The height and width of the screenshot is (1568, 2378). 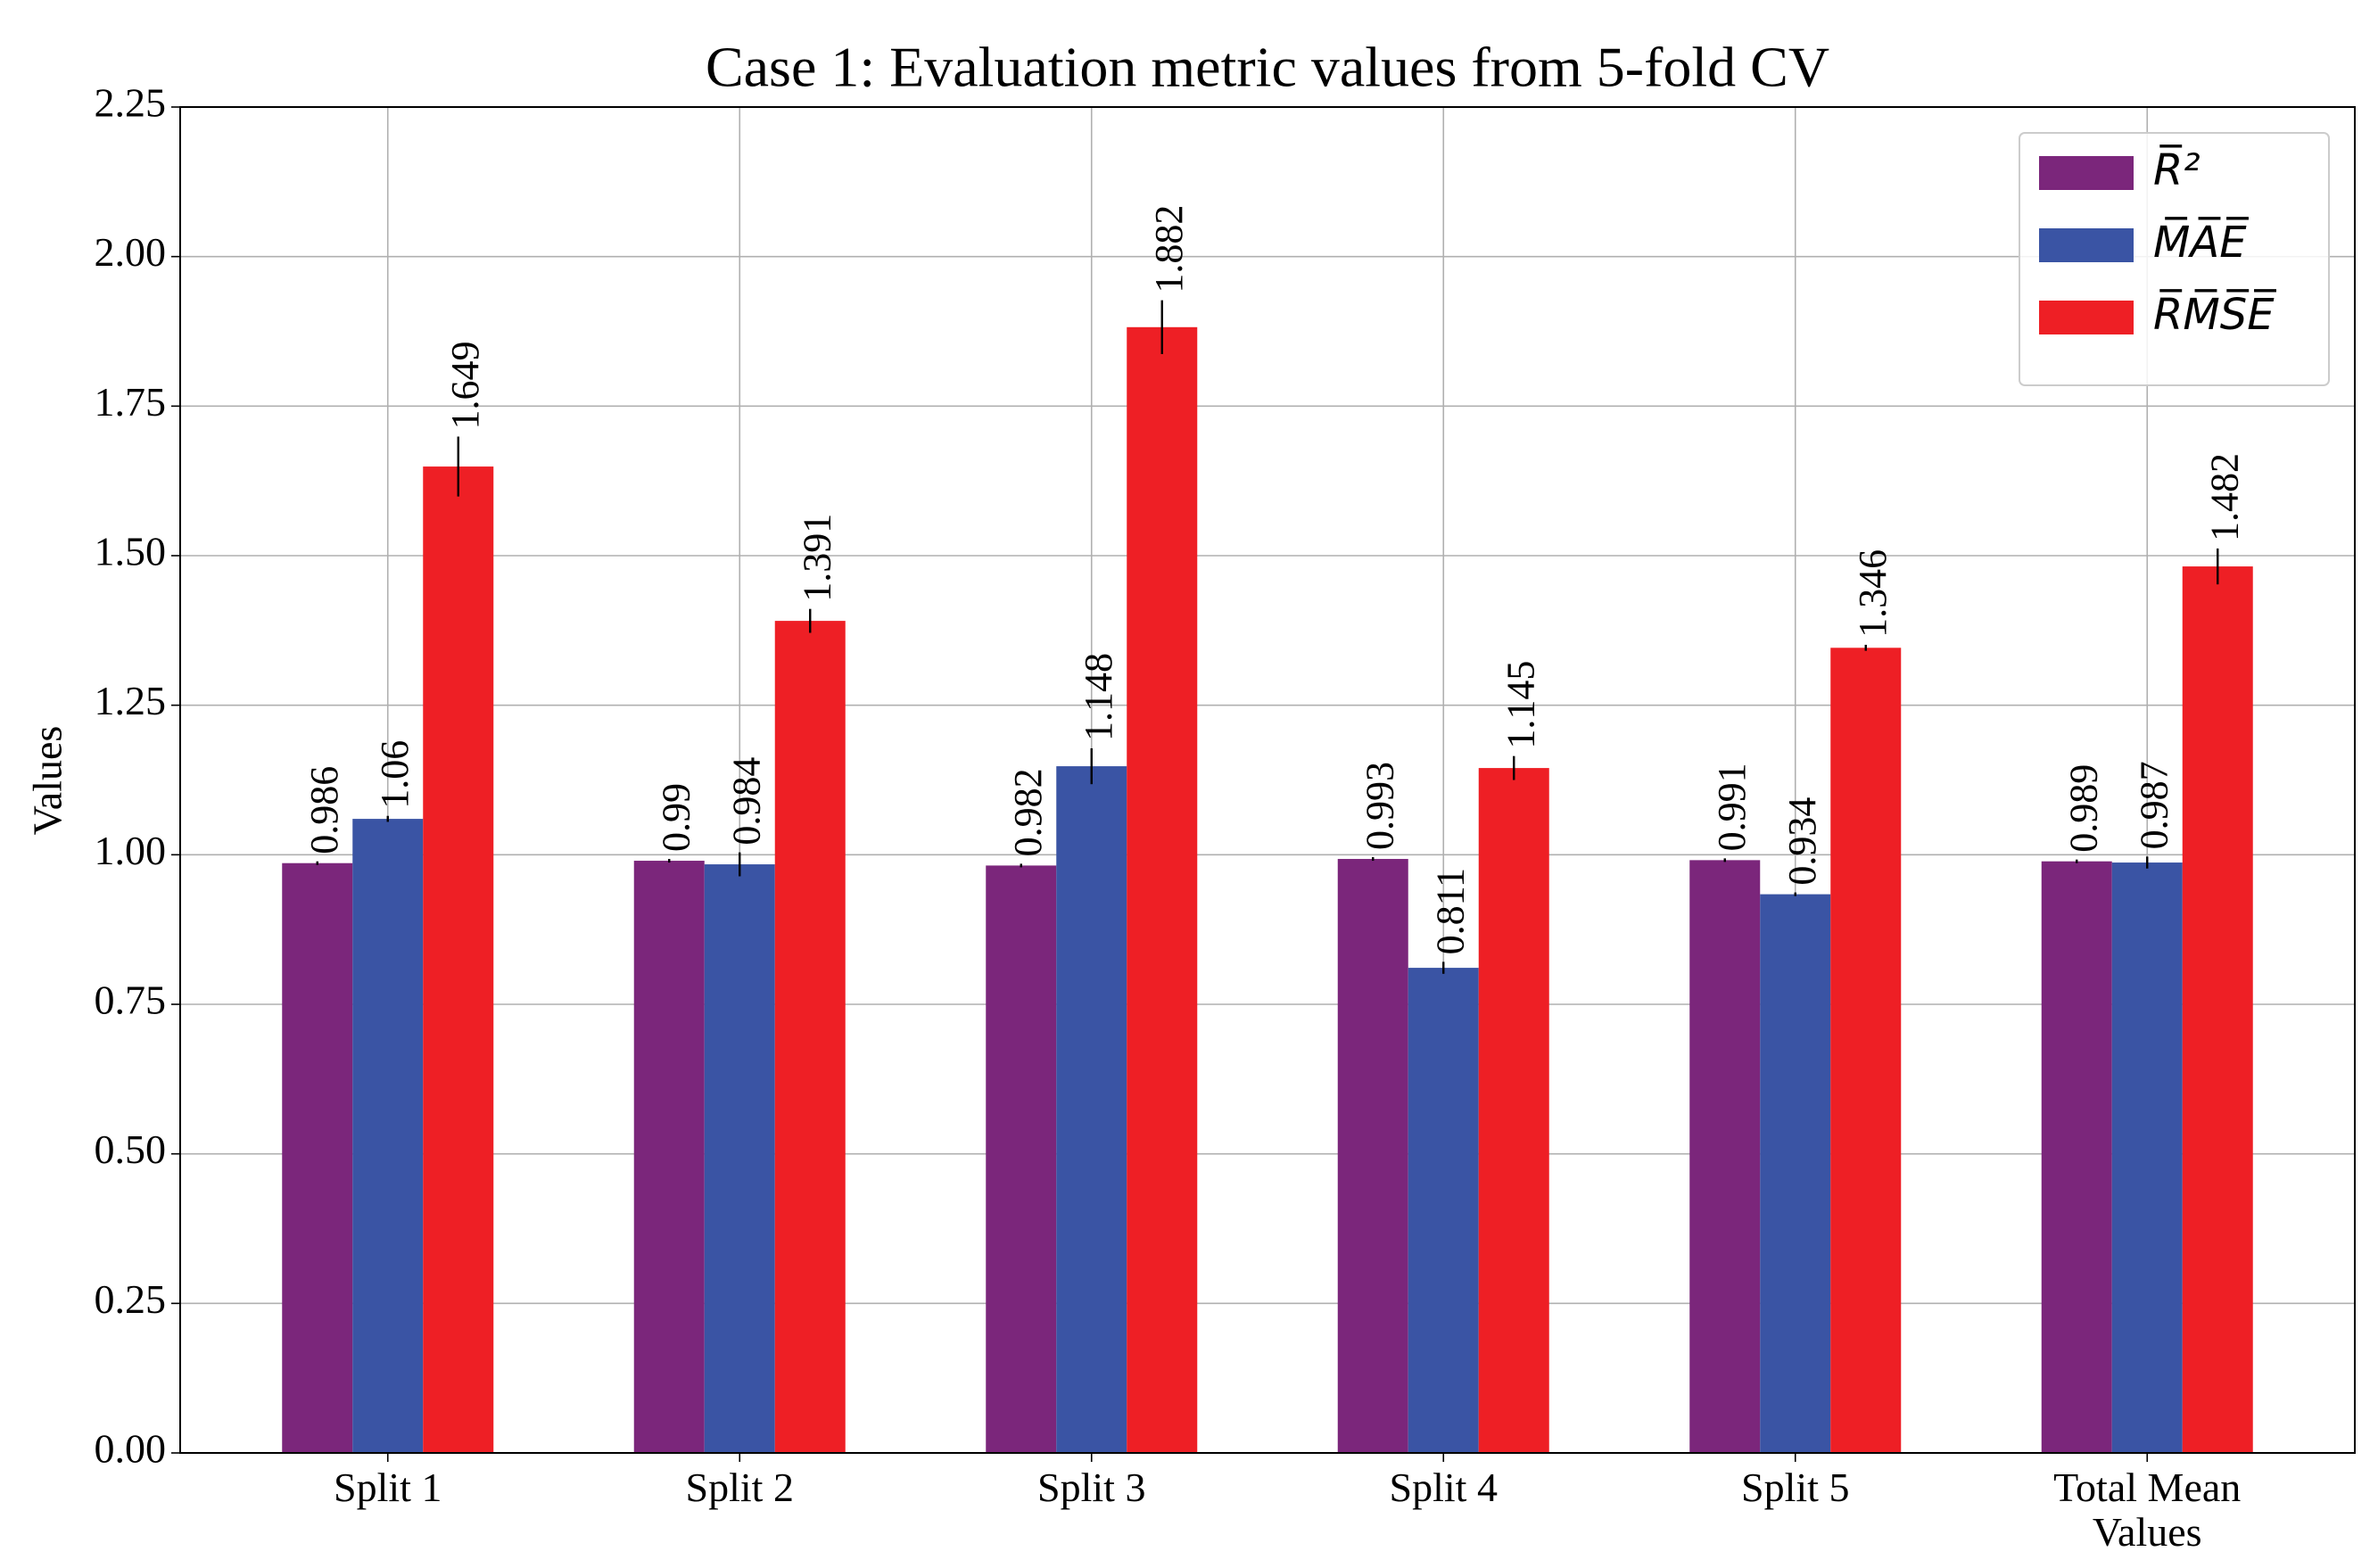 What do you see at coordinates (2176, 169) in the screenshot?
I see `legend-label: R̅²` at bounding box center [2176, 169].